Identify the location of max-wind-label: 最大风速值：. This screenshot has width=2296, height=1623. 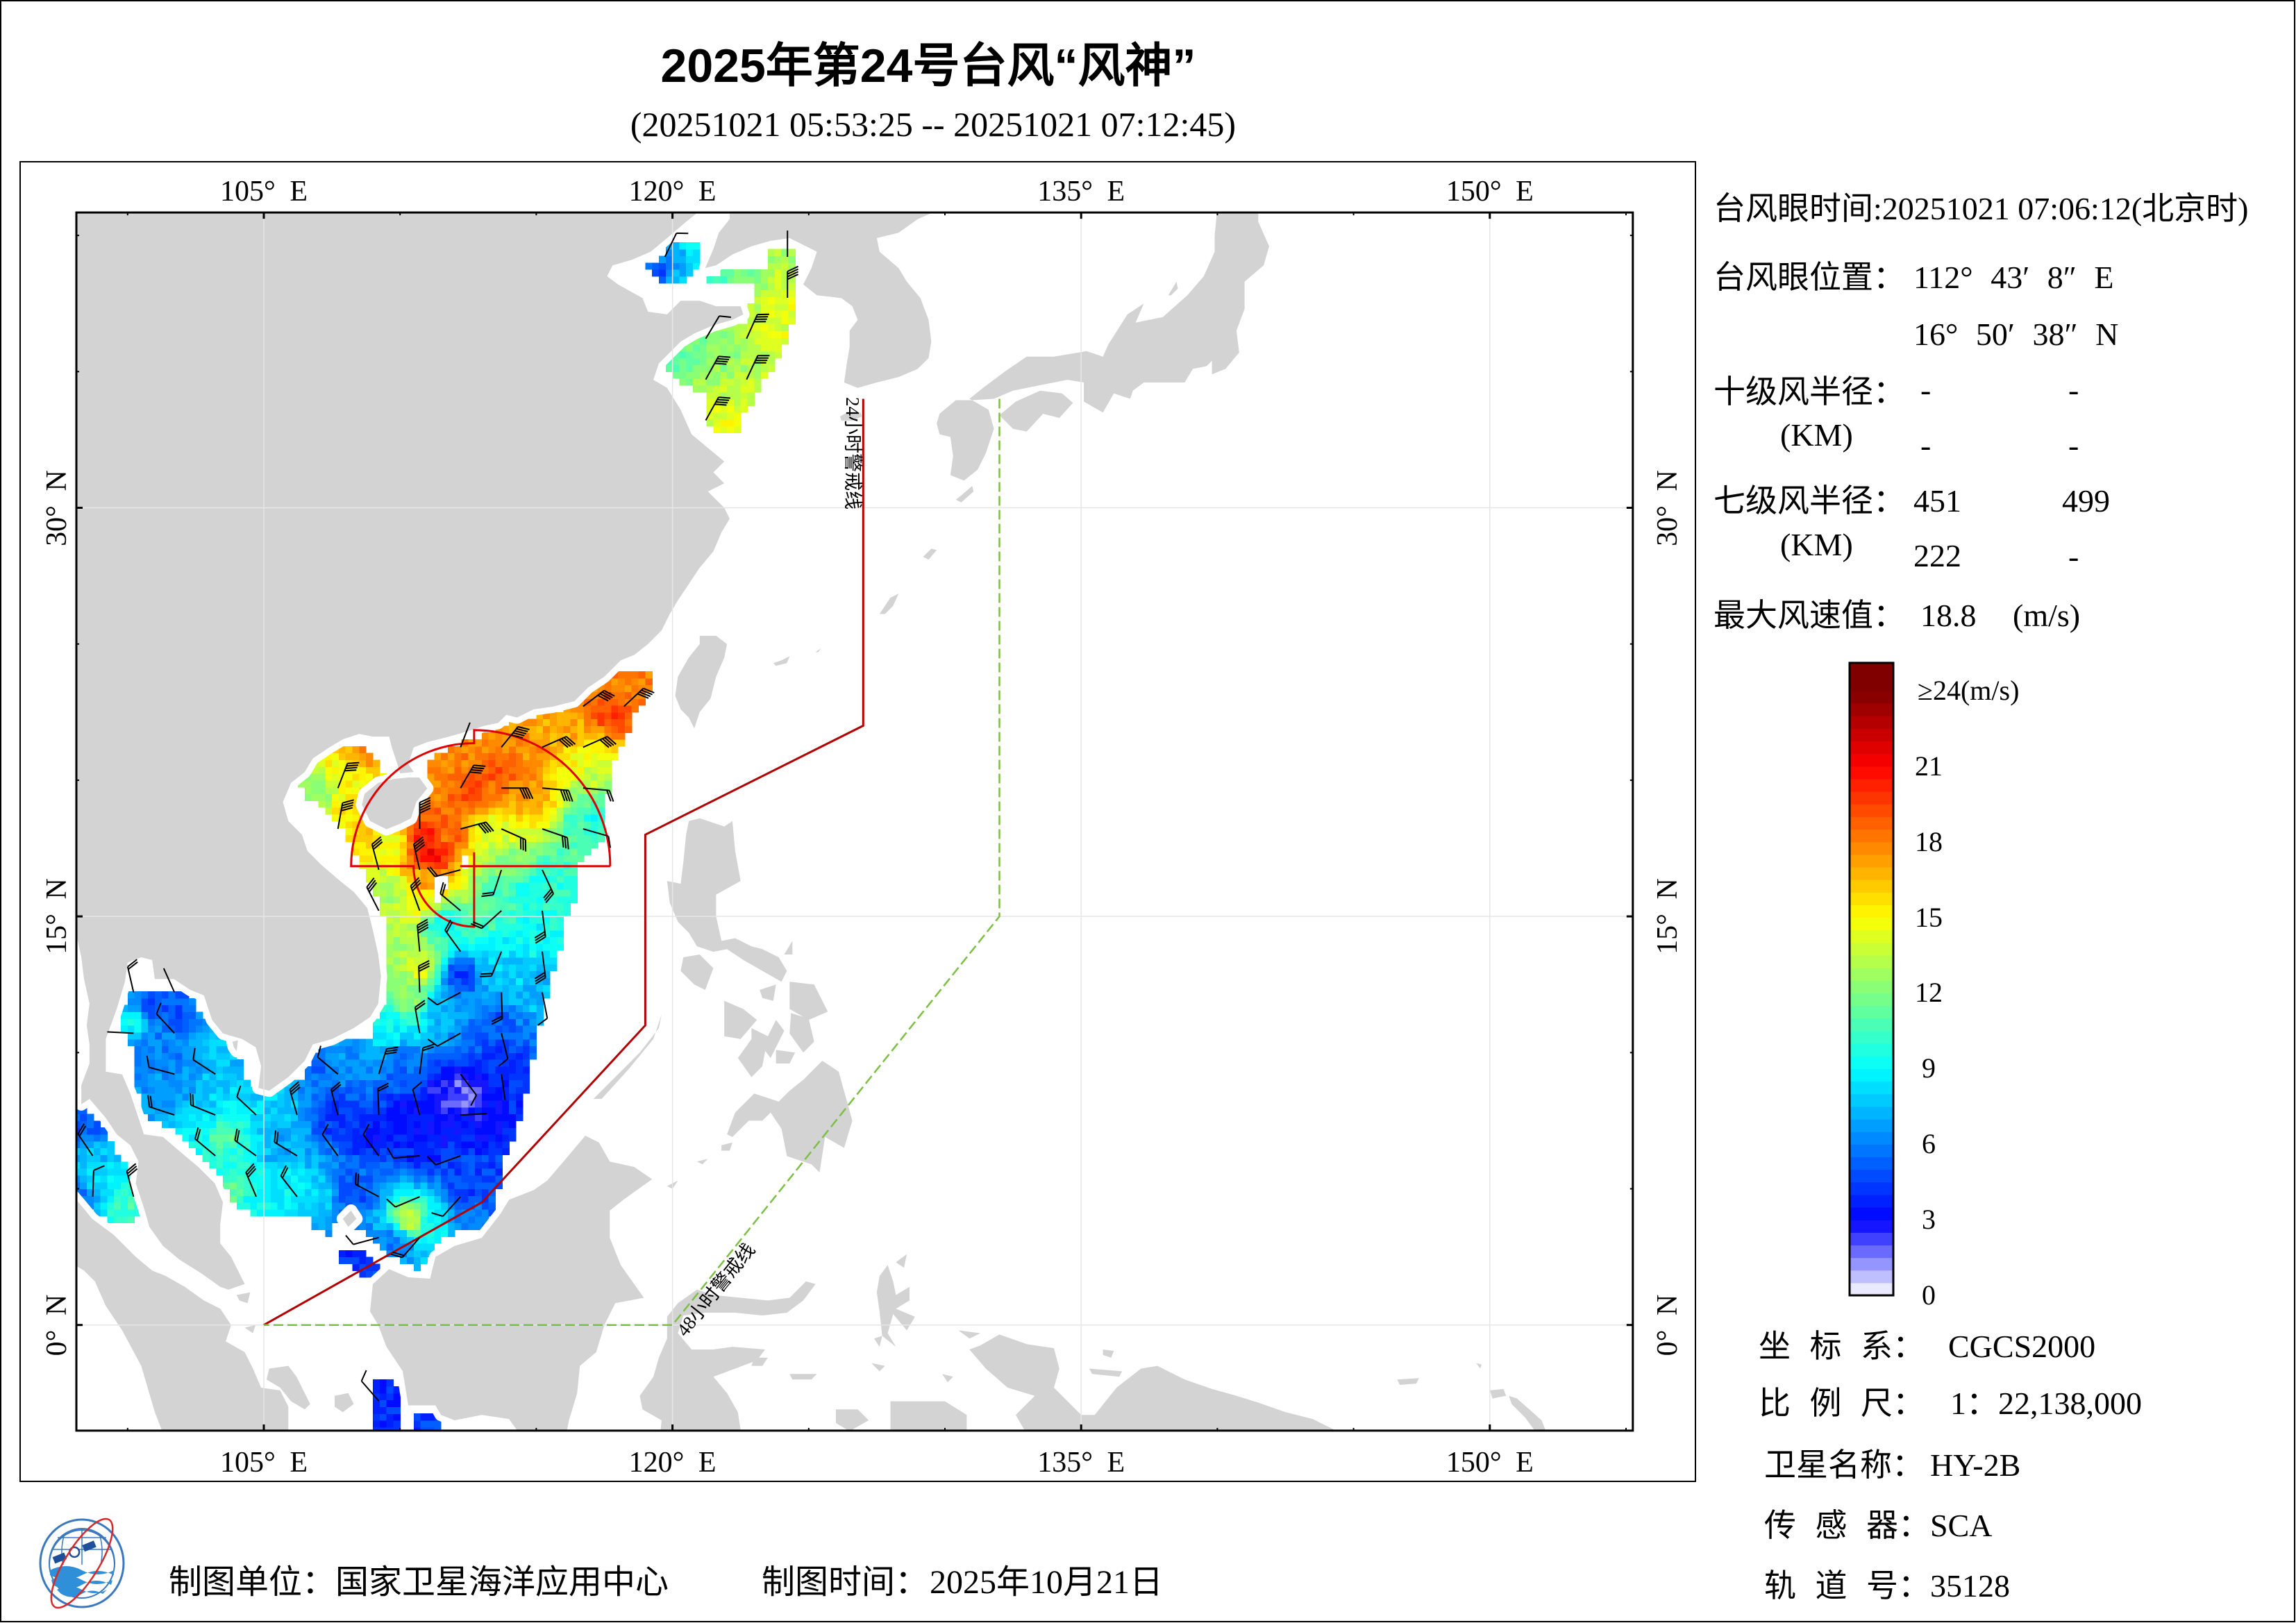
(1809, 615).